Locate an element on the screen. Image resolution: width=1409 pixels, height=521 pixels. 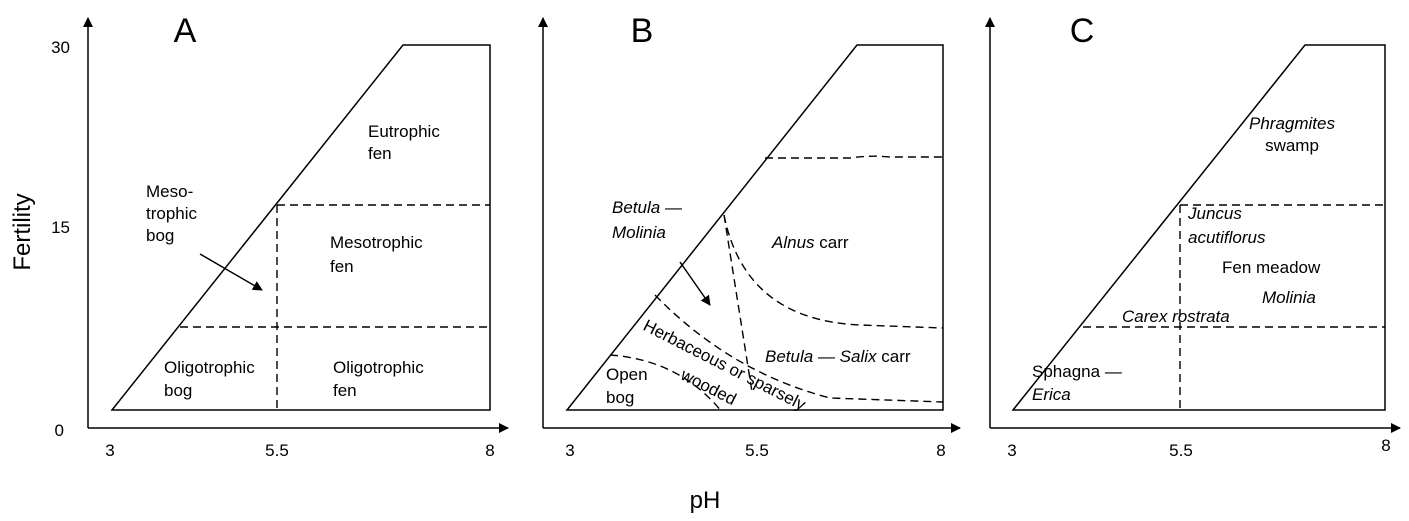
region-text: Juncus is located at coordinates (1214, 213).